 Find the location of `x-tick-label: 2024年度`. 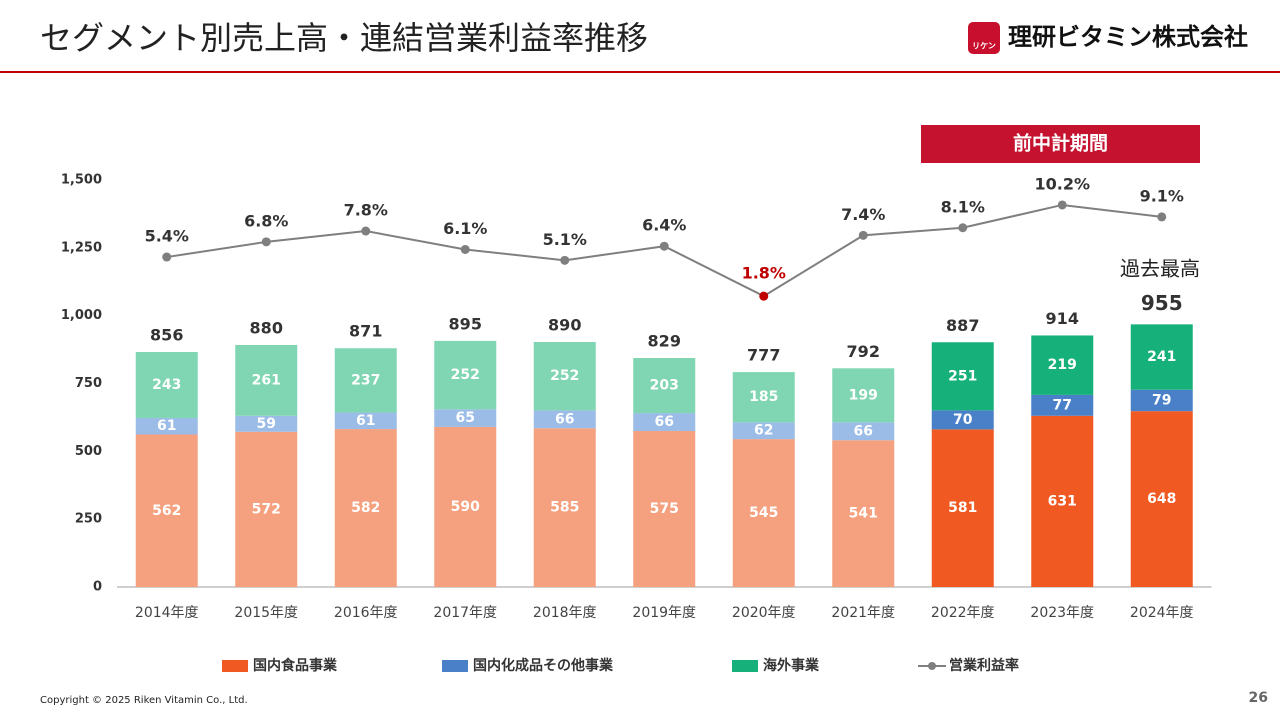

x-tick-label: 2024年度 is located at coordinates (1162, 613).